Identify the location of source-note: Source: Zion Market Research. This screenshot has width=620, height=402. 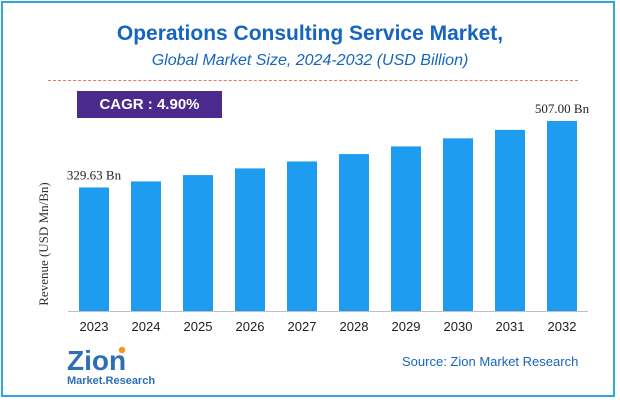
(490, 361).